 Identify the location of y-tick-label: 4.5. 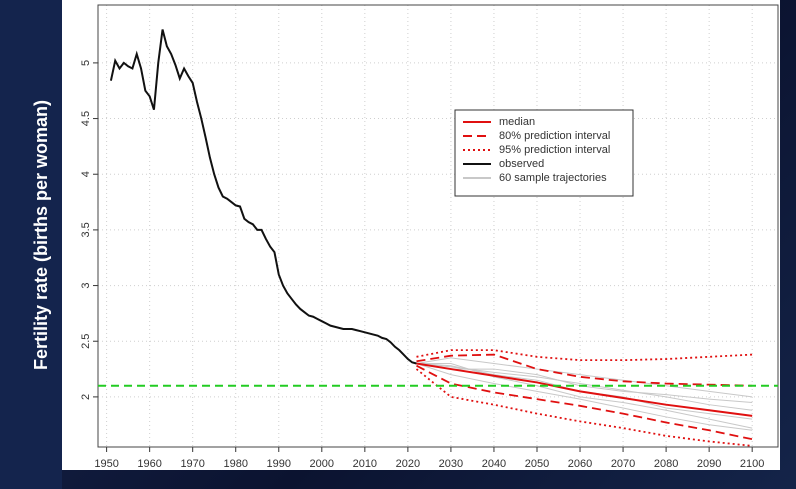
(86, 118).